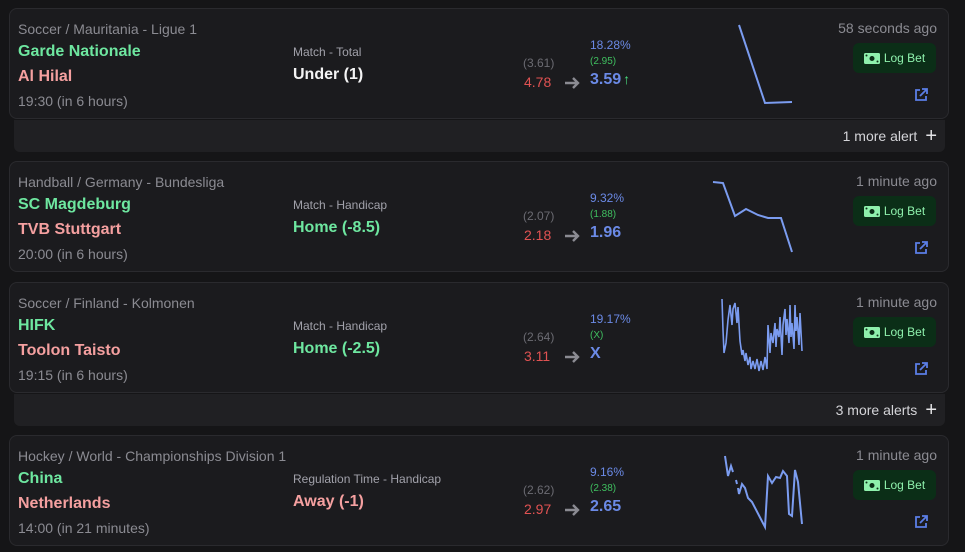  What do you see at coordinates (603, 61) in the screenshot?
I see `fair-odds: (2.95)` at bounding box center [603, 61].